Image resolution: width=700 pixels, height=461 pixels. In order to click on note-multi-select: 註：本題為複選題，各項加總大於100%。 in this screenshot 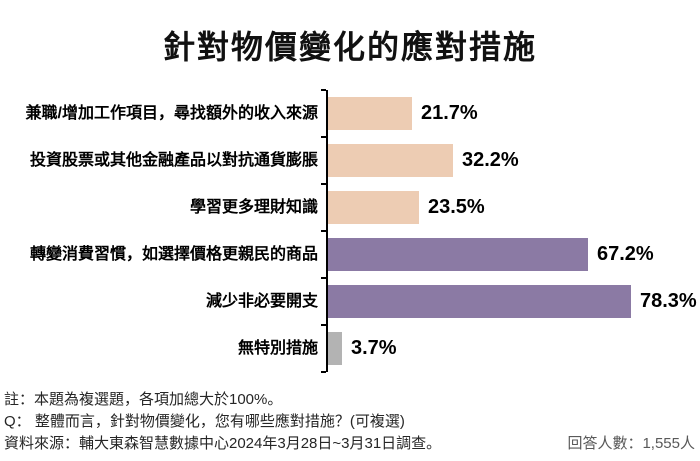, I will do `click(143, 399)`.